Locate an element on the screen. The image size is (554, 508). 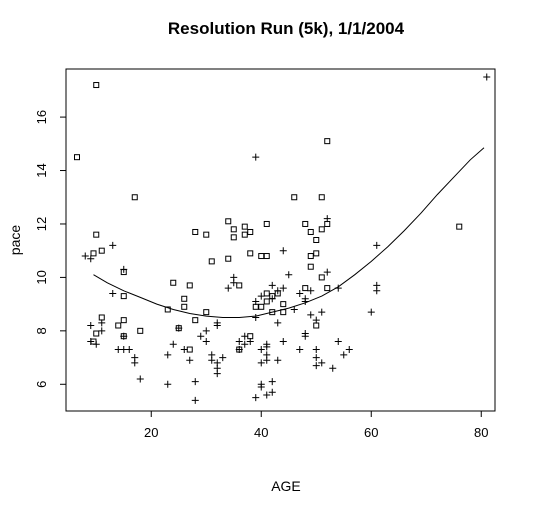
y-tick-label: 16 is located at coordinates (41, 117).